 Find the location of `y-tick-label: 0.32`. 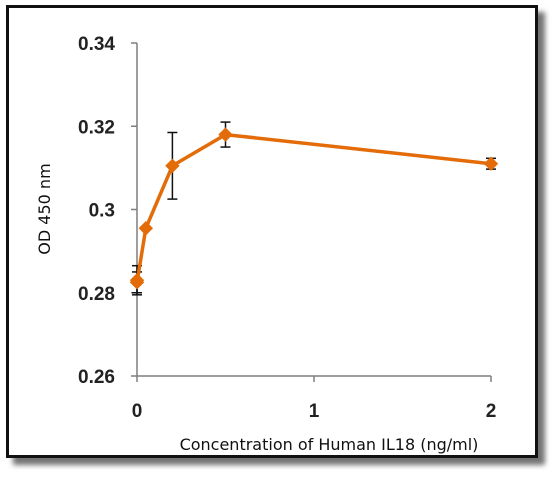

y-tick-label: 0.32 is located at coordinates (96, 127).